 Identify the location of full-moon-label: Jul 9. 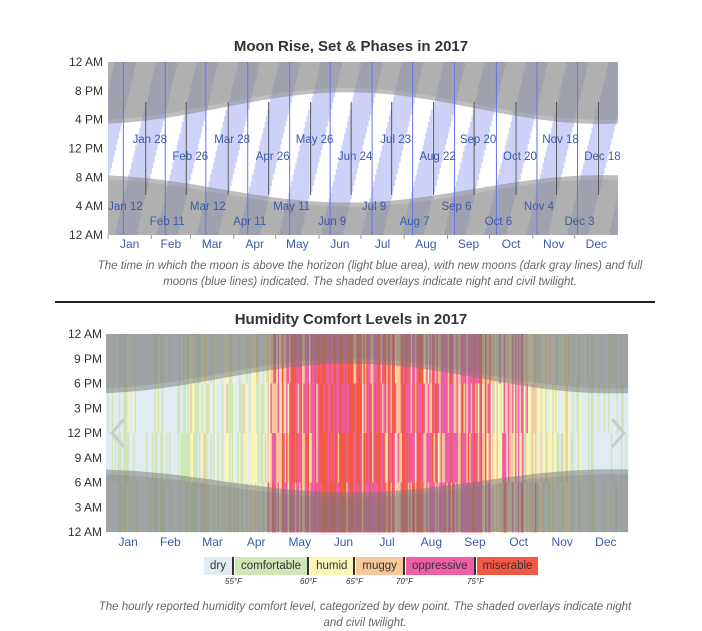
(374, 207).